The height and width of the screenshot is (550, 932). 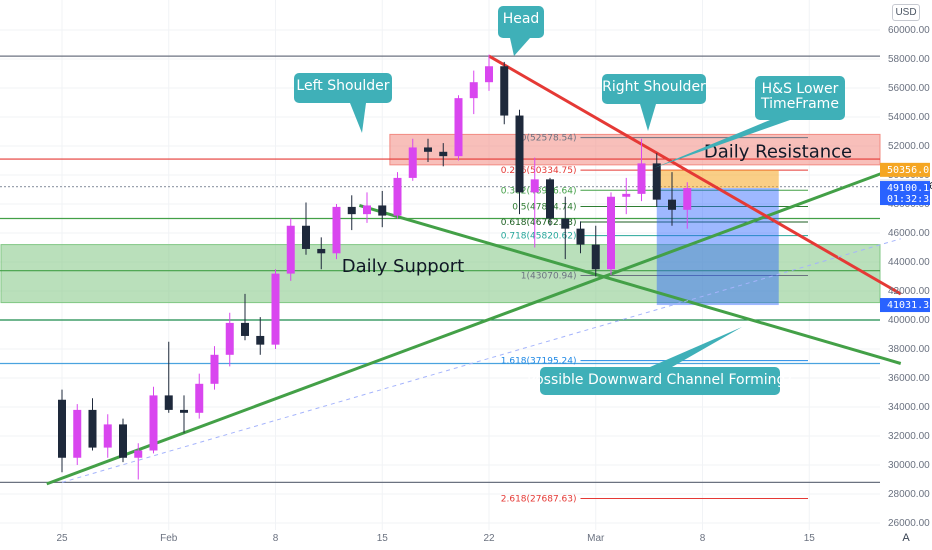 I want to click on auto-scale-button: A, so click(x=906, y=538).